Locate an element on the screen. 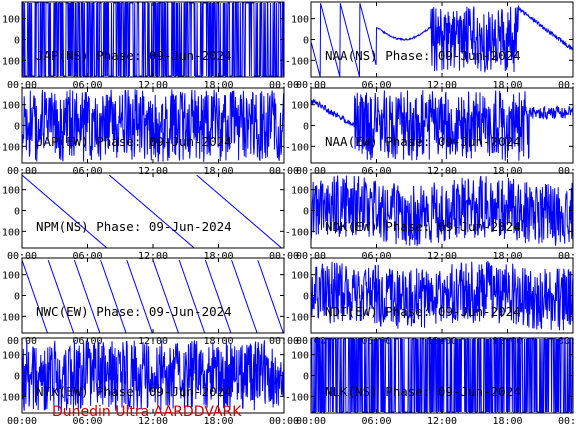 This screenshot has height=432, width=576. footer-label: Dunedin Ultra AARDDVARK is located at coordinates (147, 412).